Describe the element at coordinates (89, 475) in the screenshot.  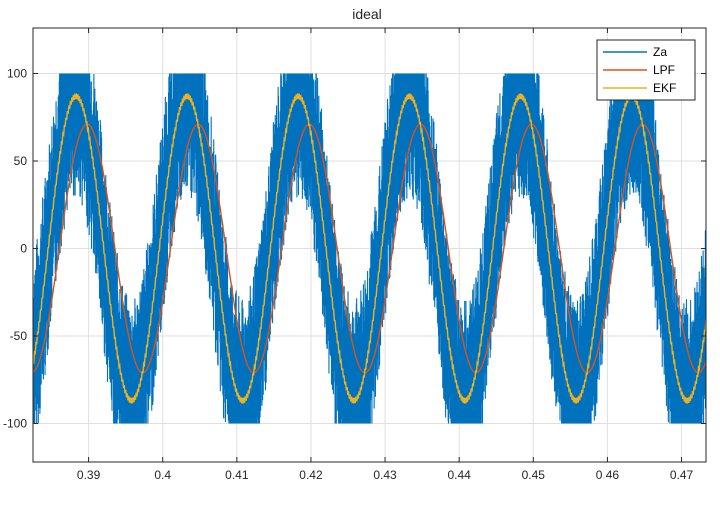
I see `x-tick-label-0: 0.39` at that location.